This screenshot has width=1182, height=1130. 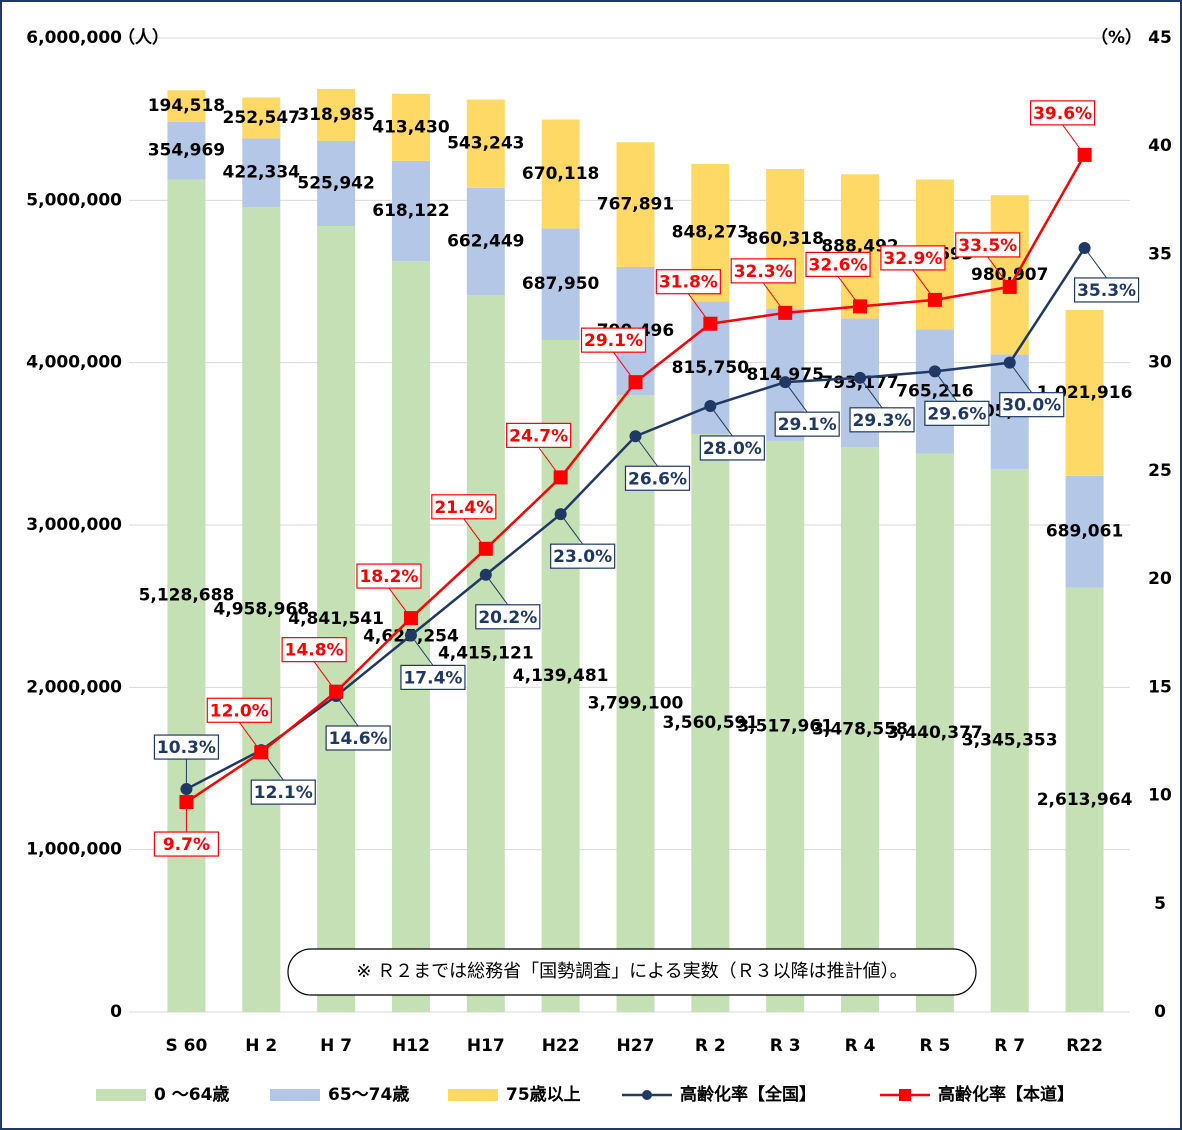 I want to click on bar-value-label: 3,440,377, so click(x=935, y=733).